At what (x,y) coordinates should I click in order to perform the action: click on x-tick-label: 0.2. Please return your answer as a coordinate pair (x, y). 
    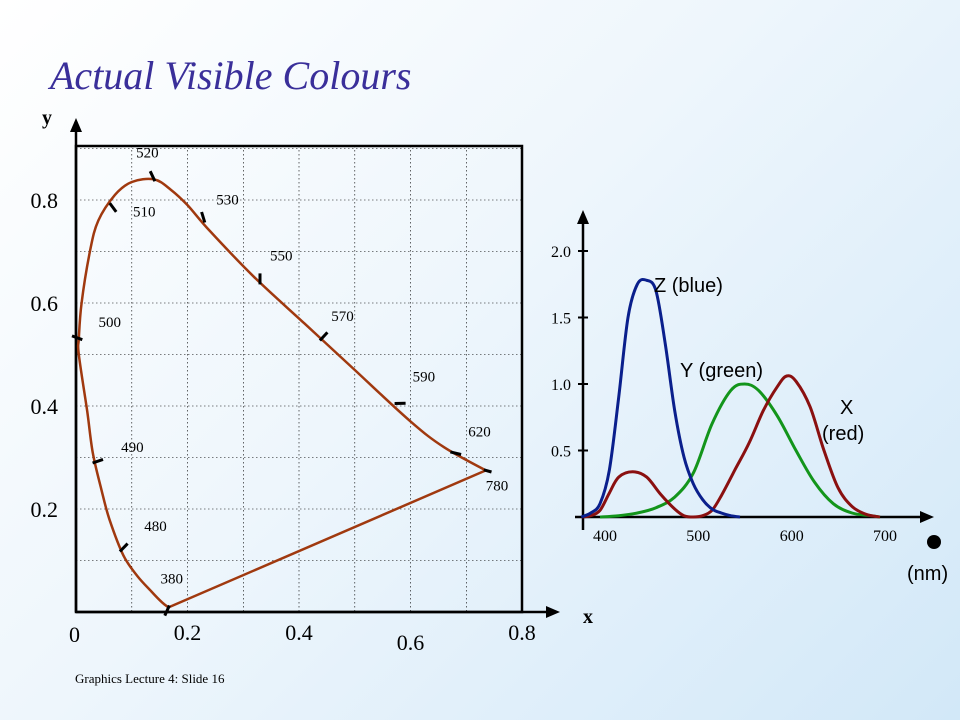
    Looking at the image, I should click on (188, 632).